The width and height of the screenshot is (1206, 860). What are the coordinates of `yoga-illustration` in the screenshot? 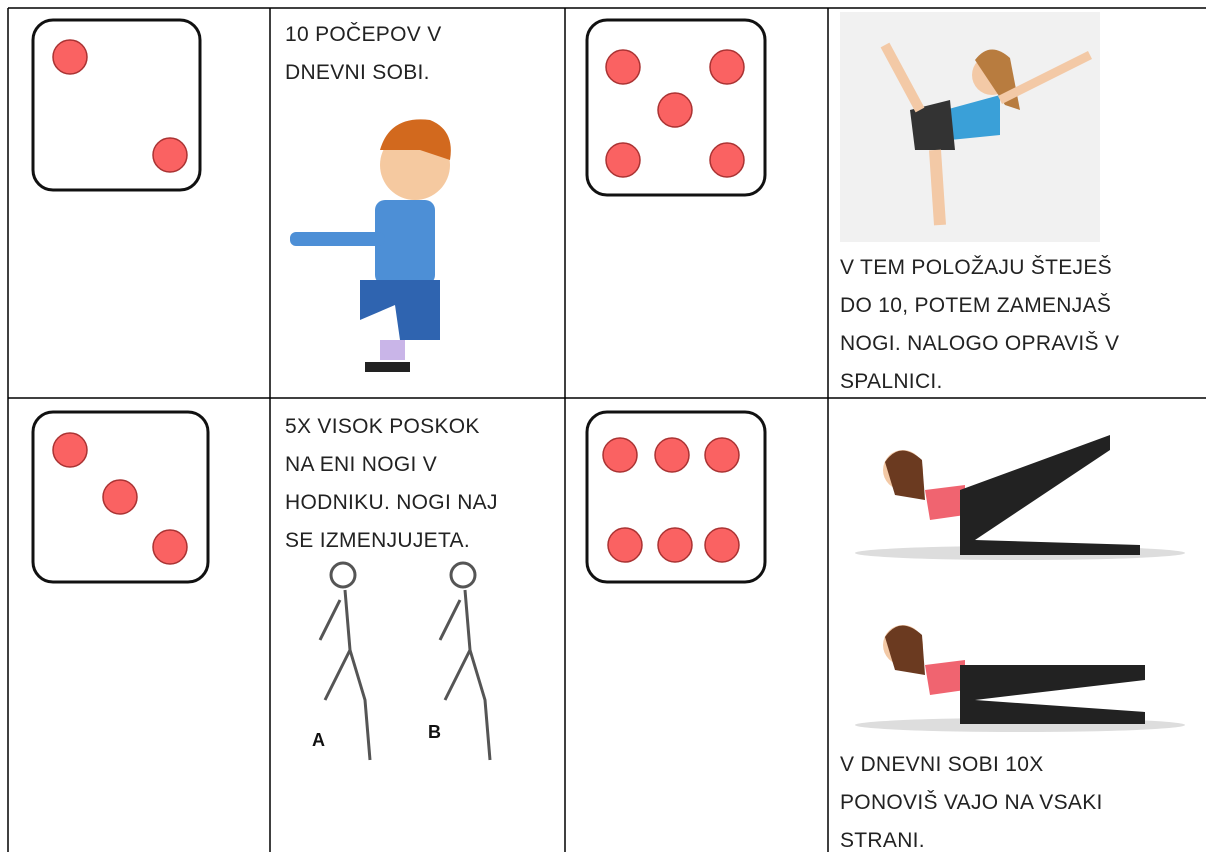 It's located at (970, 127).